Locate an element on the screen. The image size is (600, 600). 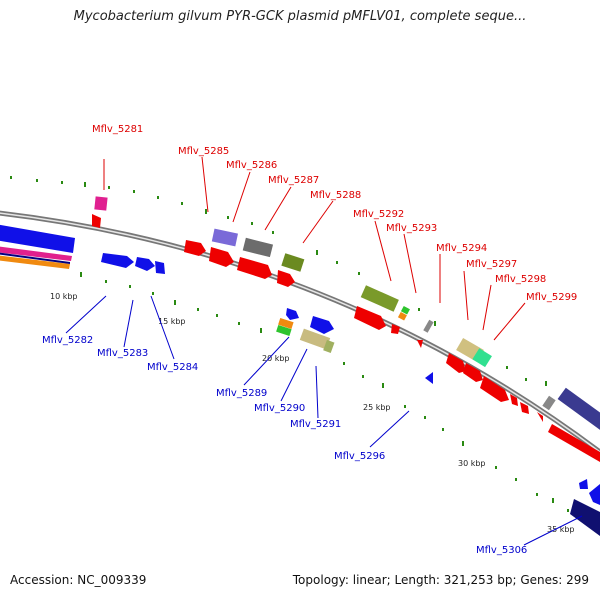
gene-Mflv_5287-arrow is located at coordinates (254, 268).